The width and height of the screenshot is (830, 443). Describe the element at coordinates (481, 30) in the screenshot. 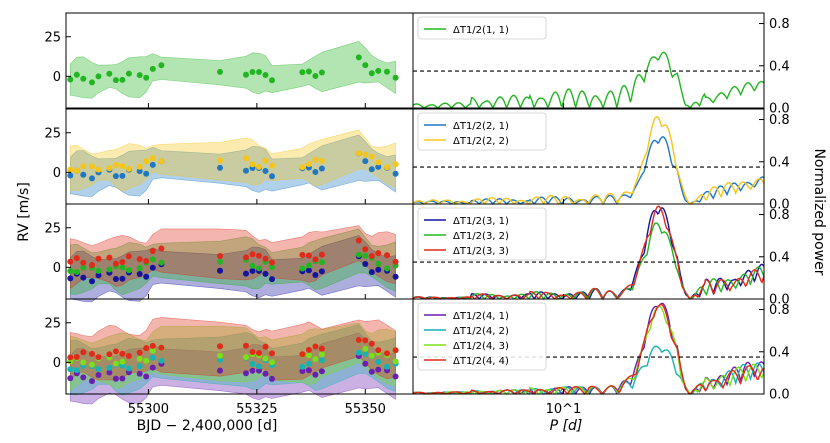

I see `legend-label: ΔT1/2(1, 1)` at that location.